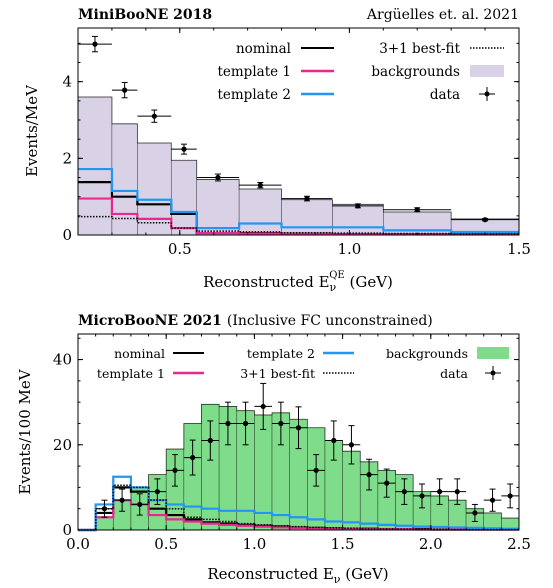 The height and width of the screenshot is (588, 553). I want to click on miniboone-ytick-label: 2, so click(67, 158).